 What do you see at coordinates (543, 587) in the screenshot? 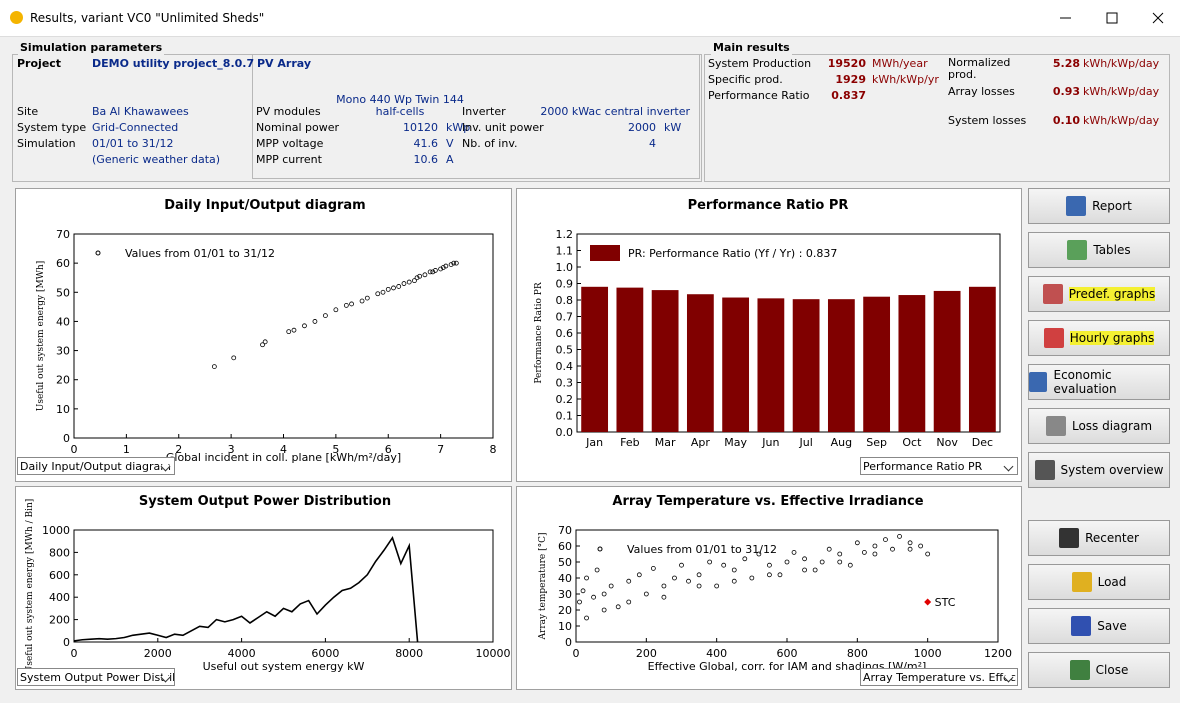
I see `y-axis-label: Array temperature [°C]` at bounding box center [543, 587].